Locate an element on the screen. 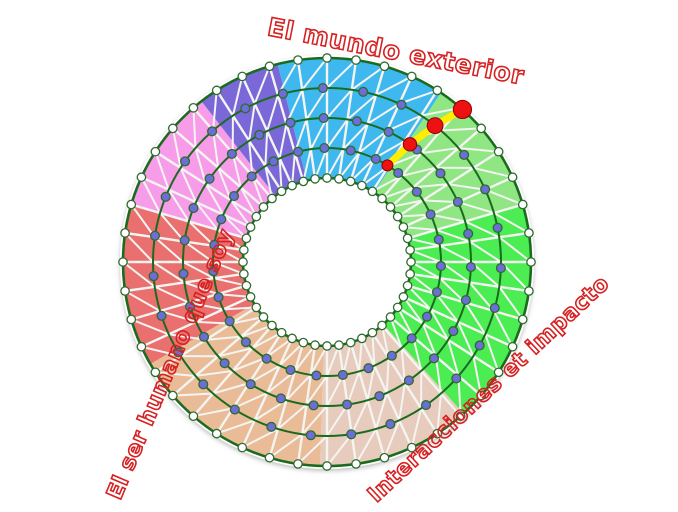 The image size is (678, 512). highlight-path-line is located at coordinates (424, 137).